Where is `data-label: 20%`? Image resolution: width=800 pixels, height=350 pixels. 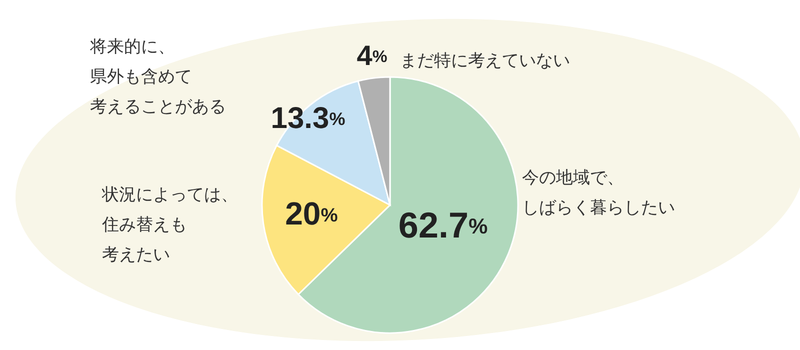
data-label: 20% is located at coordinates (311, 214).